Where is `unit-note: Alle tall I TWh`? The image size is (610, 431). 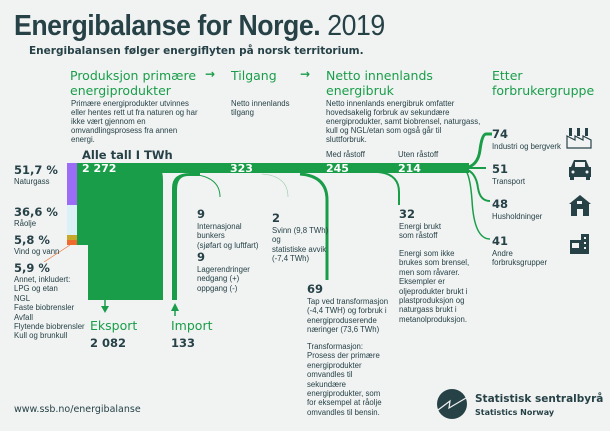
unit-note: Alle tall I TWh is located at coordinates (127, 155).